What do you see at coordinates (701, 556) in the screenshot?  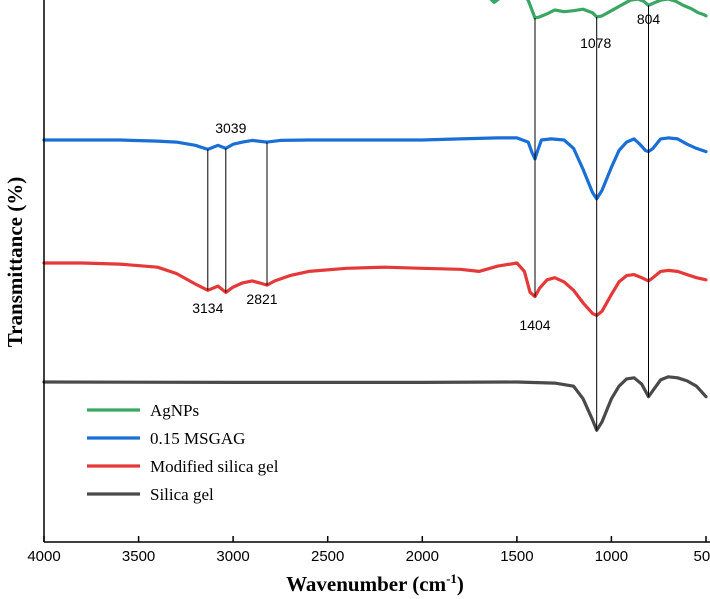 I see `x-tick-label-500: 500` at bounding box center [701, 556].